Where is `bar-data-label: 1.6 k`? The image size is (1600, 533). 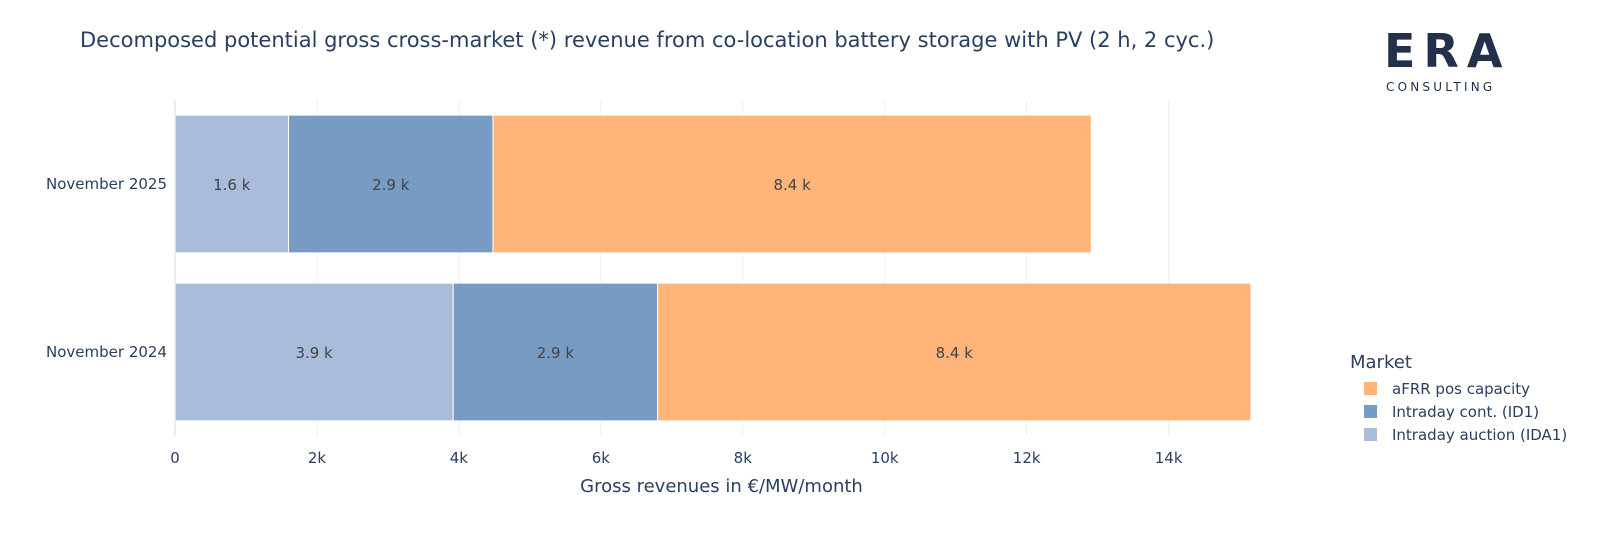
bar-data-label: 1.6 k is located at coordinates (232, 185).